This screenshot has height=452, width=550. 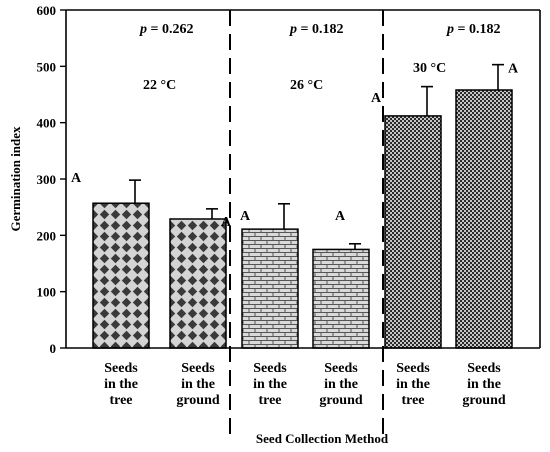 I want to click on y-tick-label: 400, so click(x=47, y=123).